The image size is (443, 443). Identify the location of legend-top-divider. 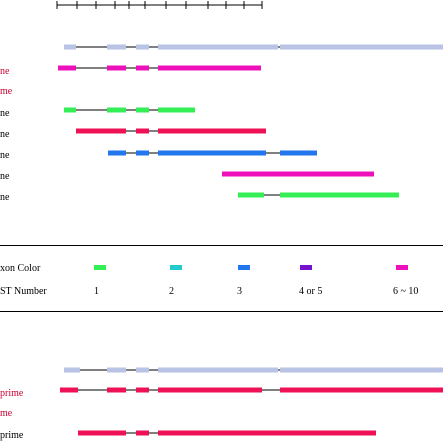
(221, 245).